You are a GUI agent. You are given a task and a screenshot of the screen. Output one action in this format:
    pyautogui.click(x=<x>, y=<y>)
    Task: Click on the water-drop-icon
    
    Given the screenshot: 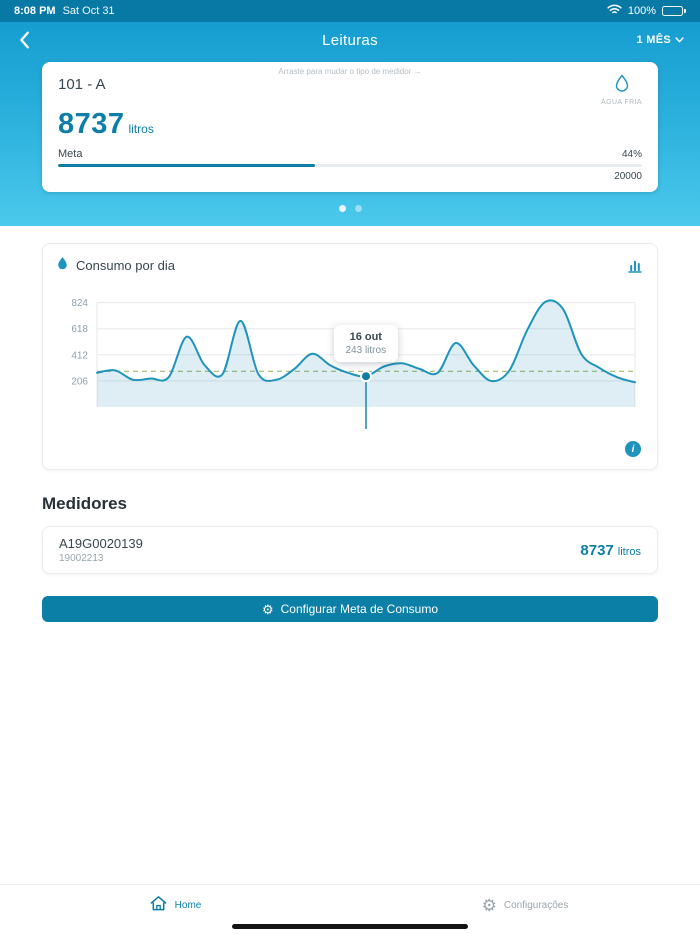 What is the action you would take?
    pyautogui.click(x=622, y=85)
    